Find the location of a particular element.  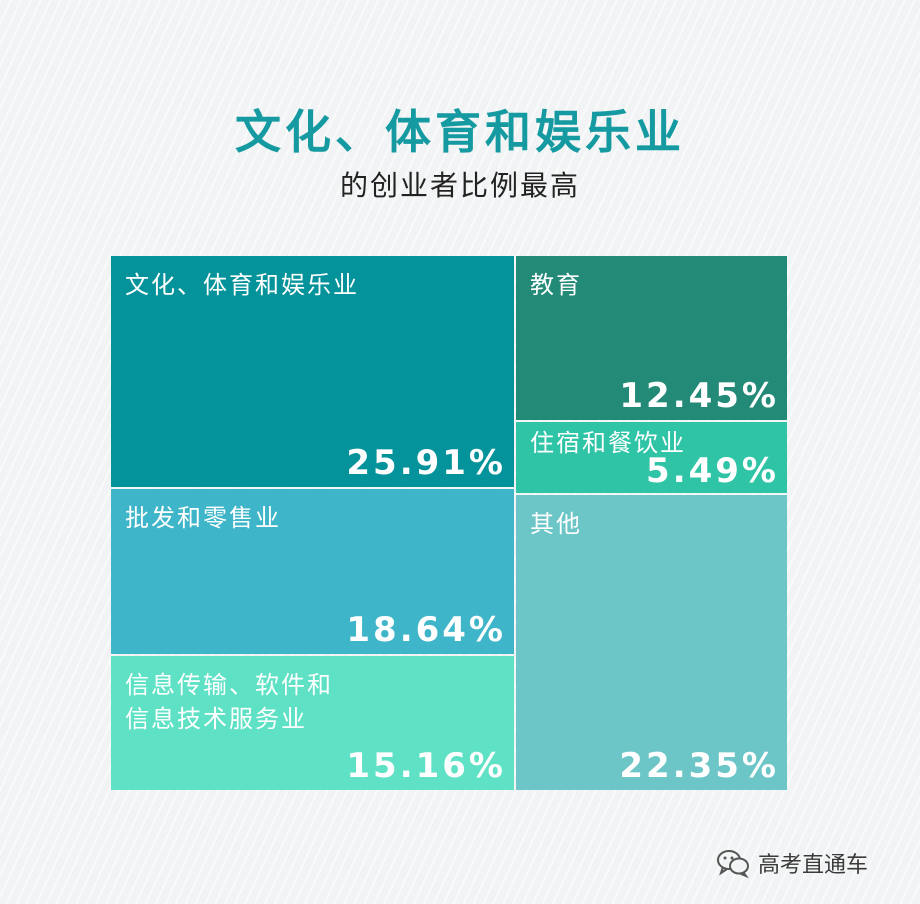

treemap-cell-label: 信息传输、软件和 信息技术服务业 is located at coordinates (229, 702).